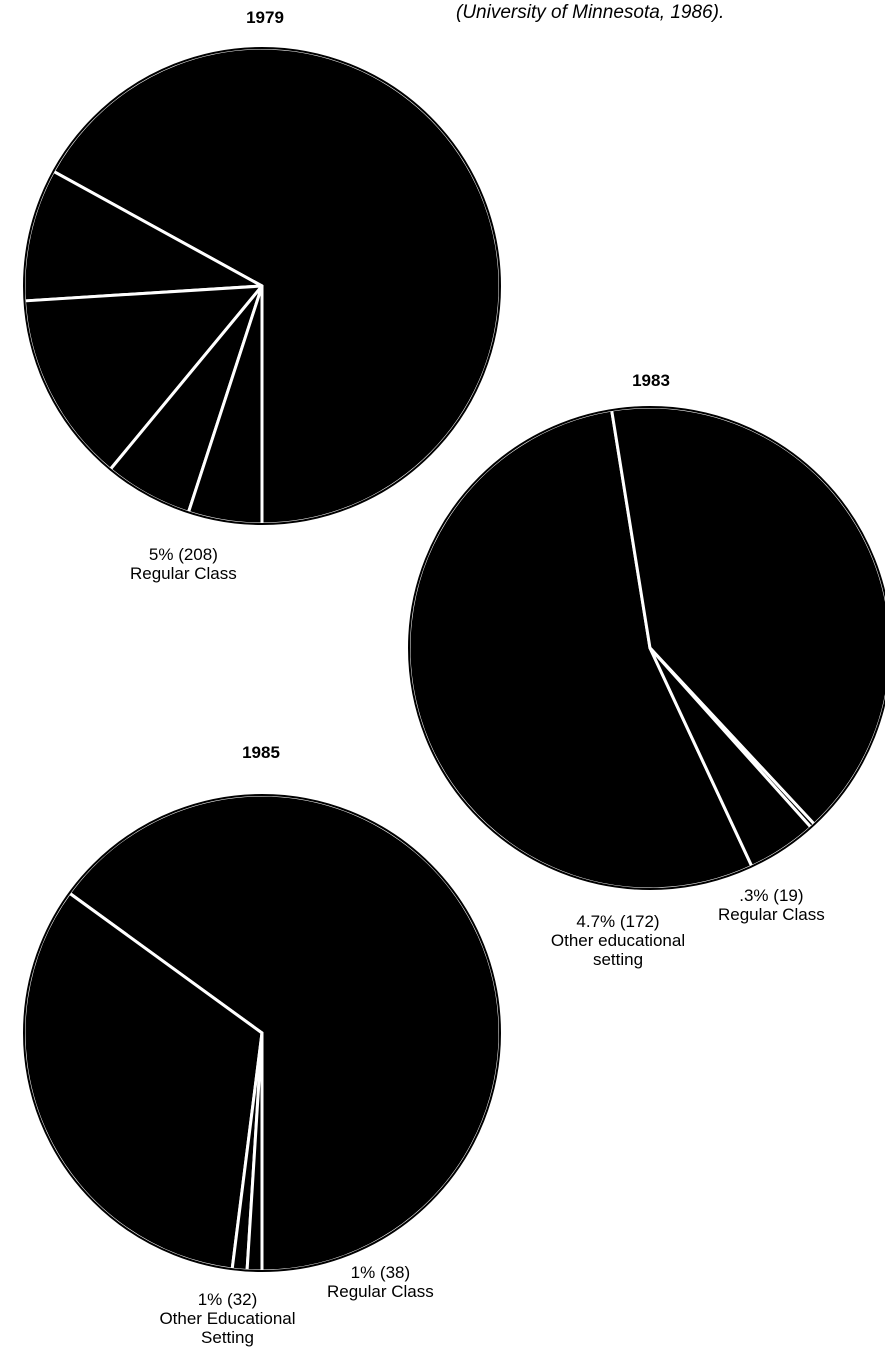 This screenshot has height=1360, width=885. I want to click on label-1983-other-educational-setting: 4.7% (172) Other educational setting, so click(618, 940).